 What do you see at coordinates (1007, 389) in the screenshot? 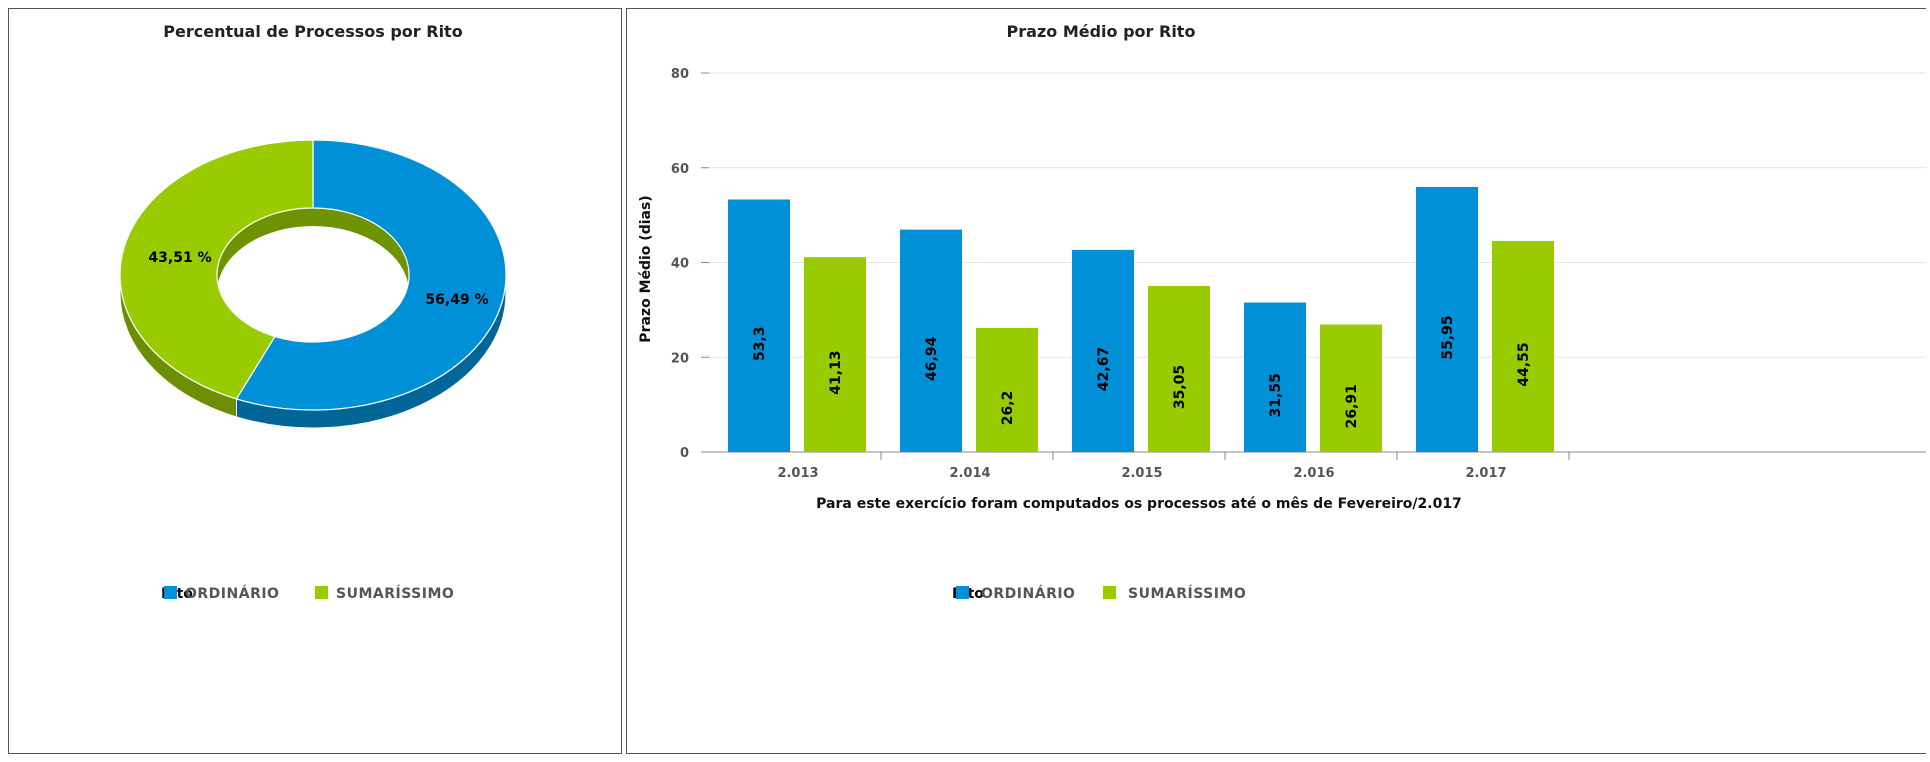
I see `bar-sumarissimo-2.014` at bounding box center [1007, 389].